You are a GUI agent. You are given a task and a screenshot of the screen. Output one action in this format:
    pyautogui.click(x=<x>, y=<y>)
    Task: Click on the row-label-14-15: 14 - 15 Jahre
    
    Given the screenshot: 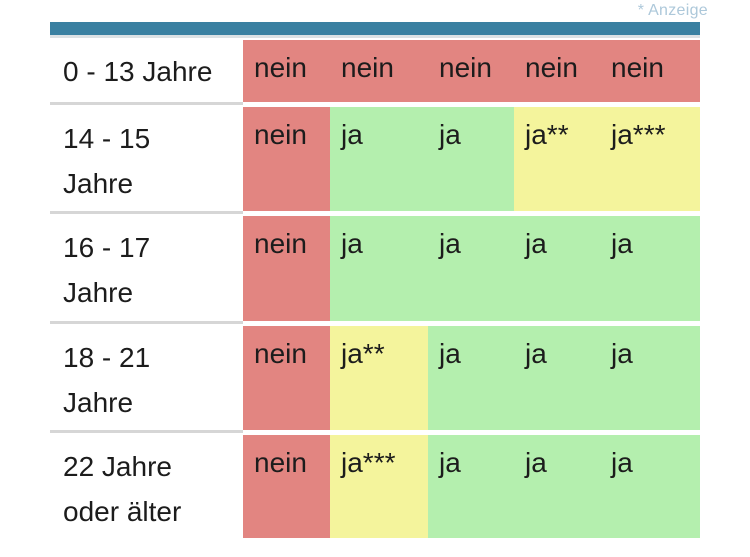 What is the action you would take?
    pyautogui.click(x=146, y=159)
    